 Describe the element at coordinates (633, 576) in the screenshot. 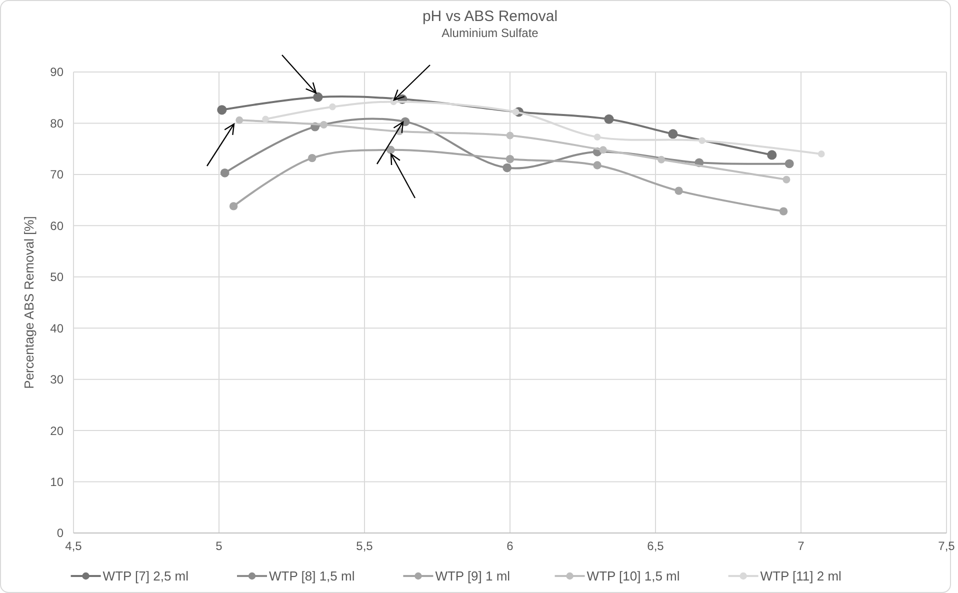

I see `legend-label: WTP [10] 1,5 ml` at that location.